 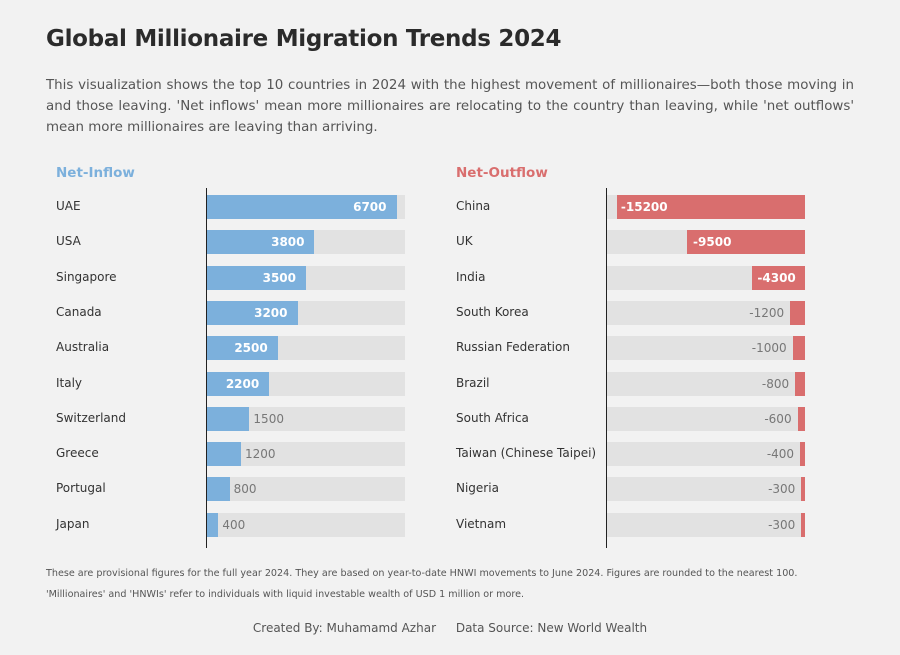 What do you see at coordinates (526, 453) in the screenshot?
I see `category-label: Taiwan (Chinese Taipei)` at bounding box center [526, 453].